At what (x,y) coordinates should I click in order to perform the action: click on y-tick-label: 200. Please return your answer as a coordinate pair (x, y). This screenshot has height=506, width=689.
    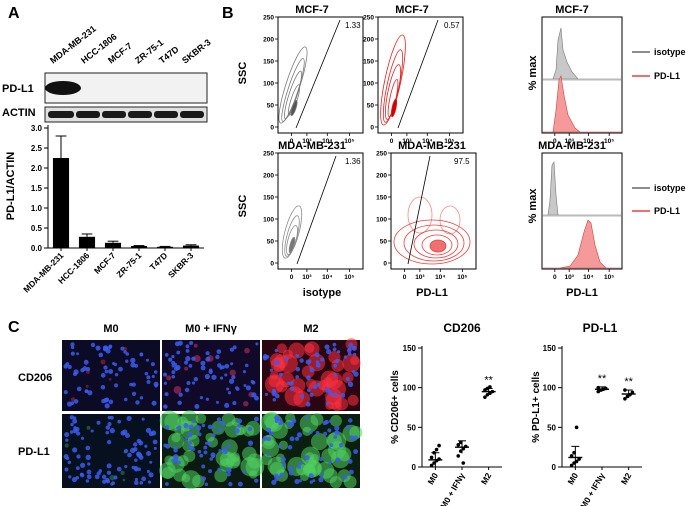
    Looking at the image, I should click on (368, 40).